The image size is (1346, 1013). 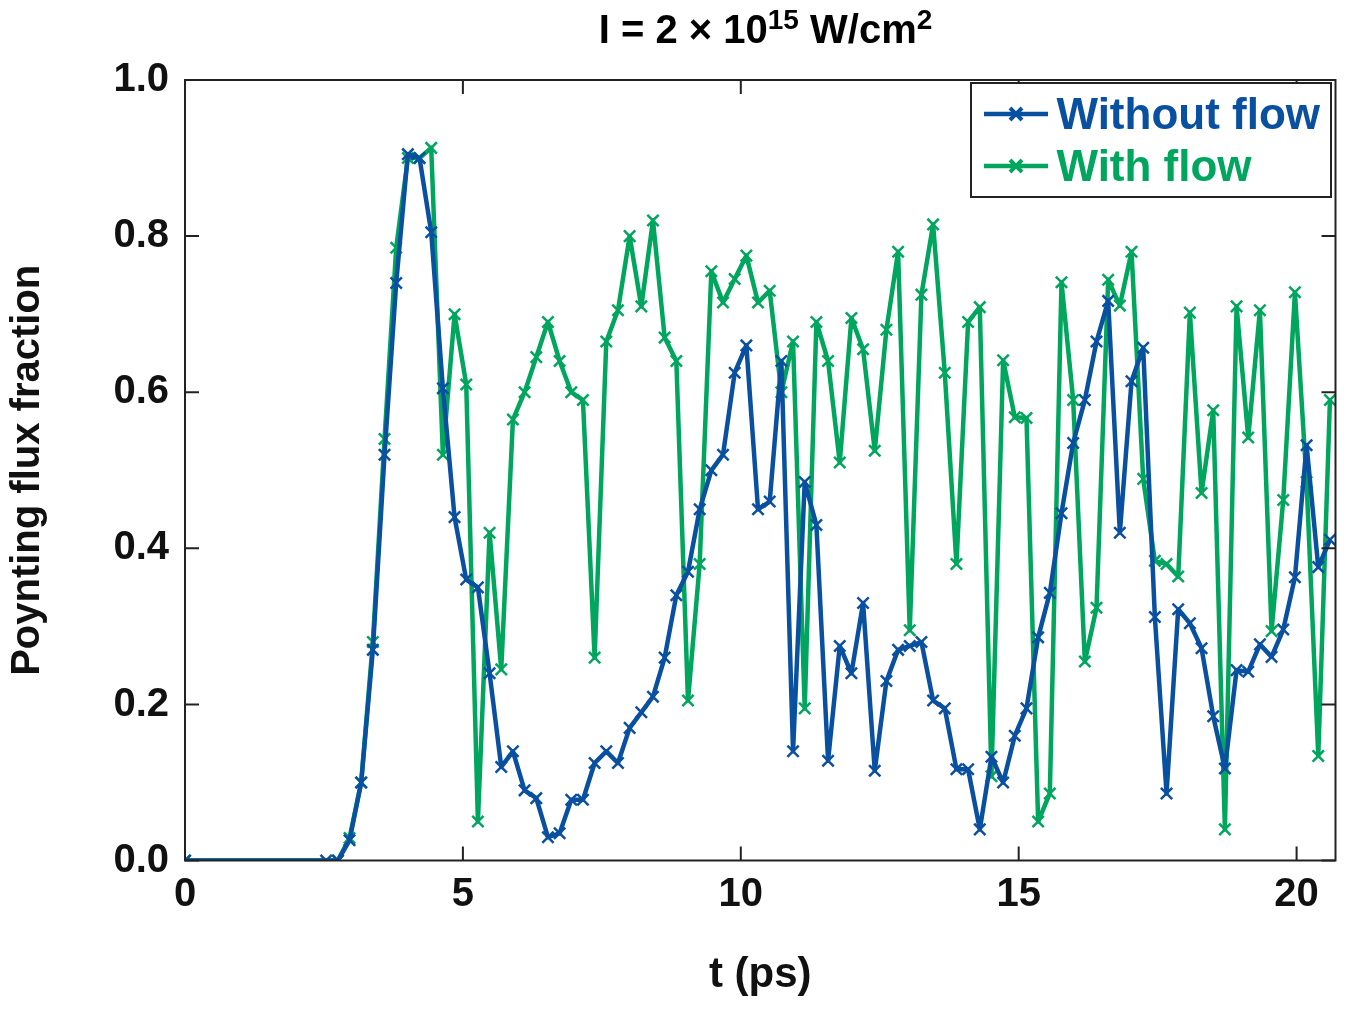 I want to click on legend-label: With flow, so click(x=1154, y=166).